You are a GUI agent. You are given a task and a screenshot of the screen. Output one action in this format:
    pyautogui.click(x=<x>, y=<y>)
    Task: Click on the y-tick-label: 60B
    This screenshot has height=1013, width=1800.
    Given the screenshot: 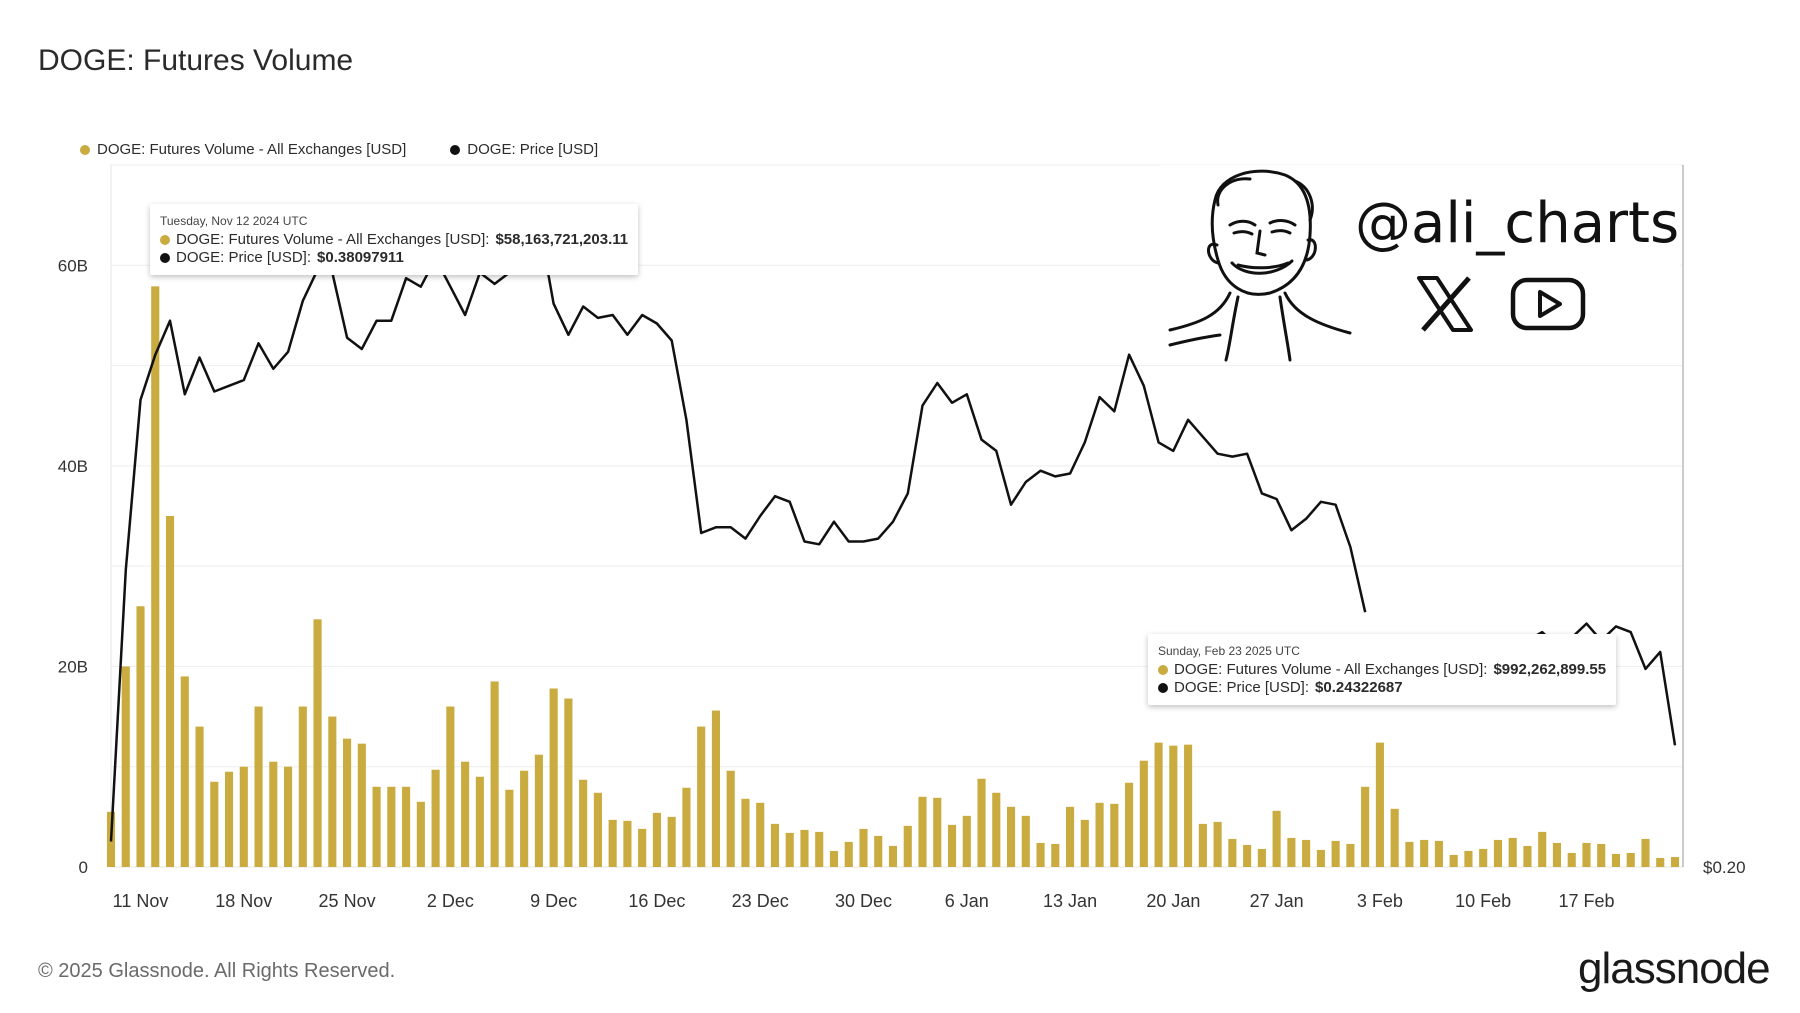 What is the action you would take?
    pyautogui.click(x=73, y=265)
    